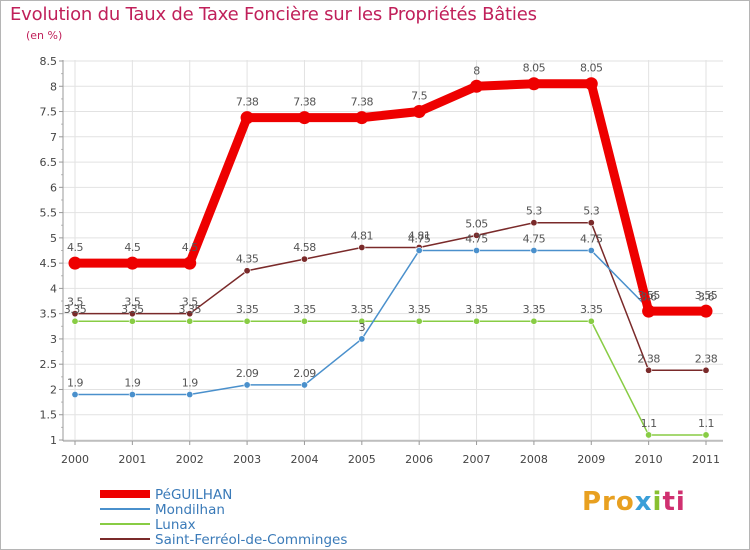 The width and height of the screenshot is (750, 550). I want to click on x-tick-label: 2000, so click(75, 459).